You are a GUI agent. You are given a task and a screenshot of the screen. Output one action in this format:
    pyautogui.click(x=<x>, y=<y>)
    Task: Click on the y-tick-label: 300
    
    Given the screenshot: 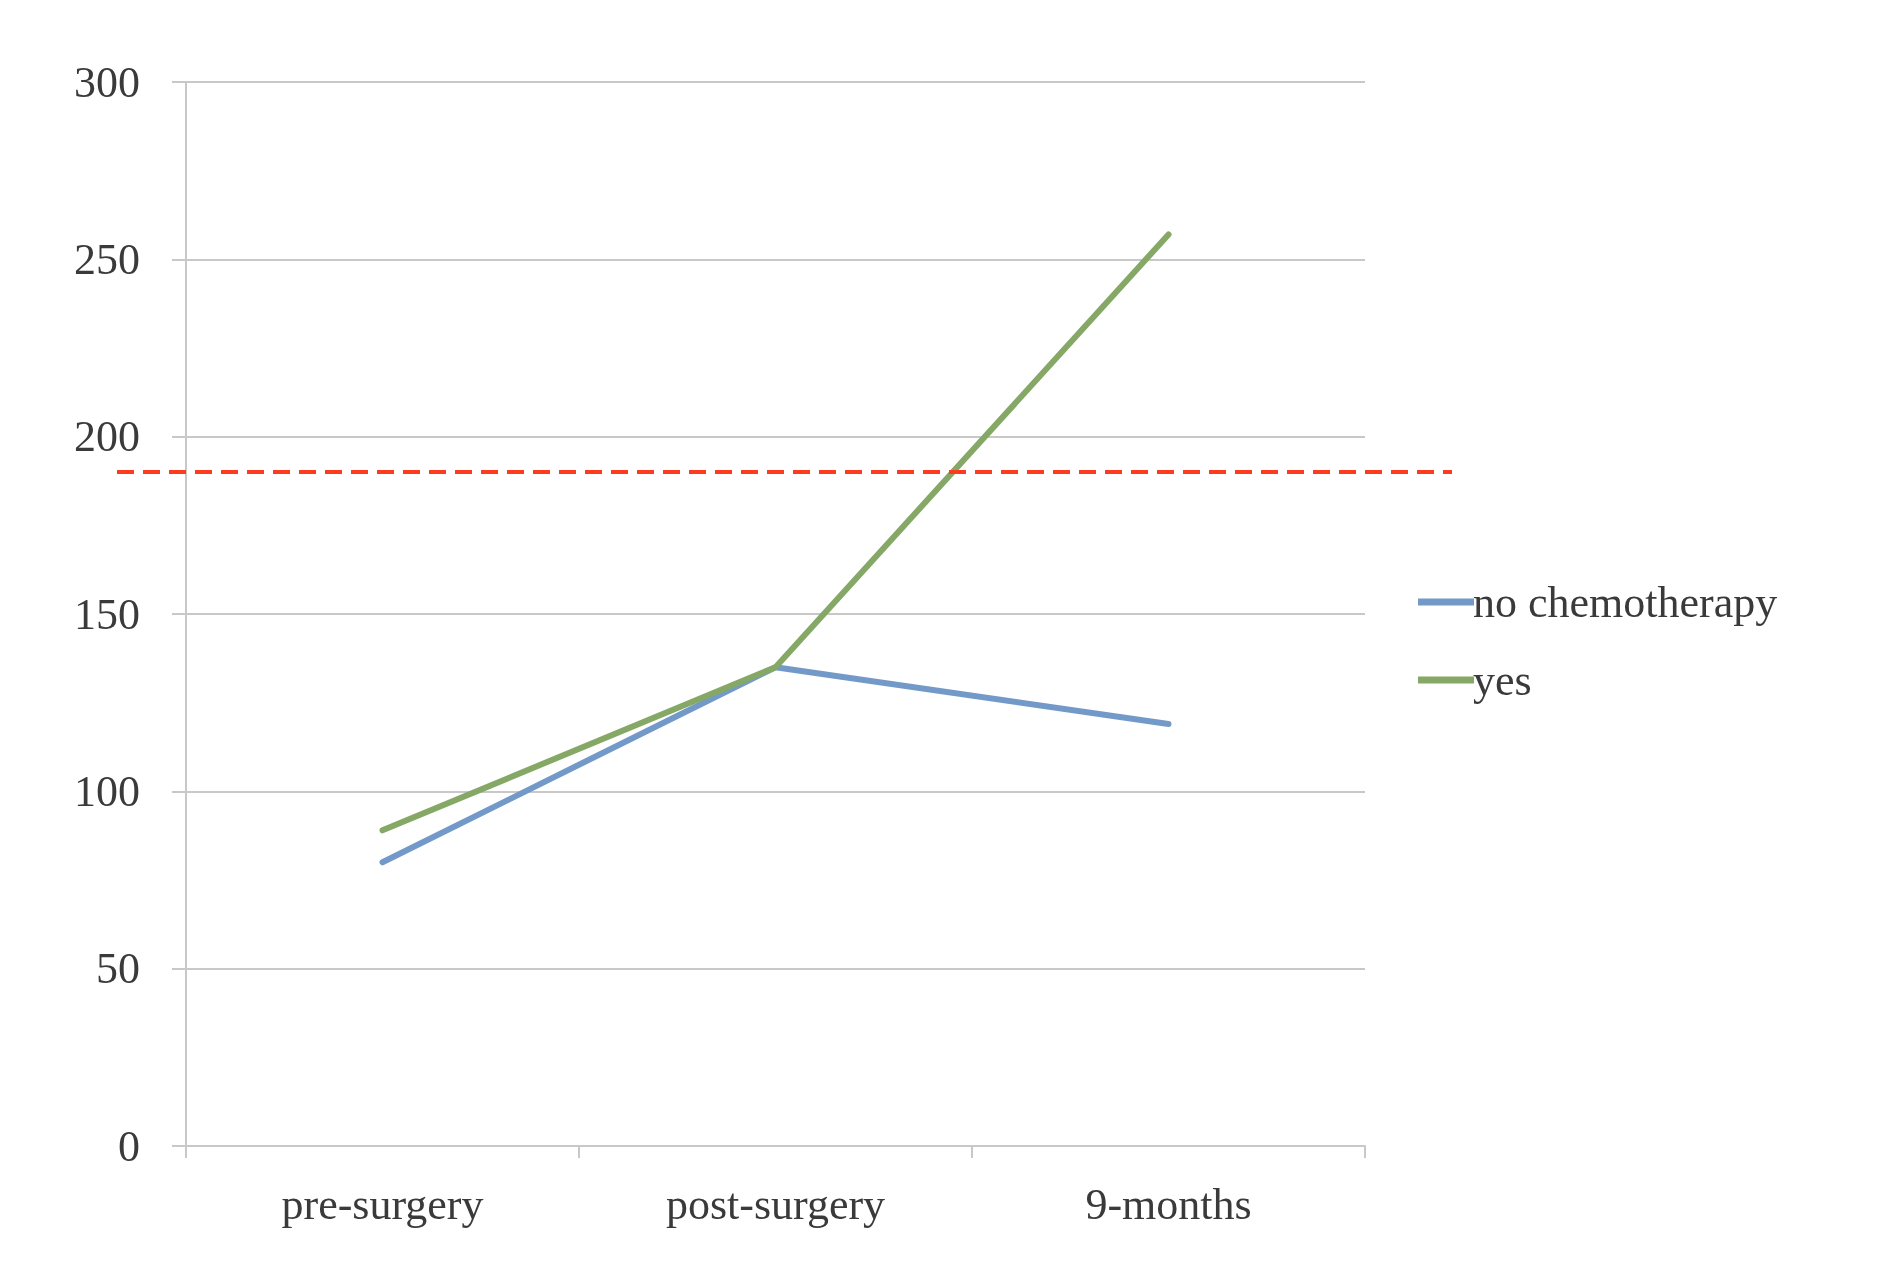 What is the action you would take?
    pyautogui.click(x=107, y=82)
    